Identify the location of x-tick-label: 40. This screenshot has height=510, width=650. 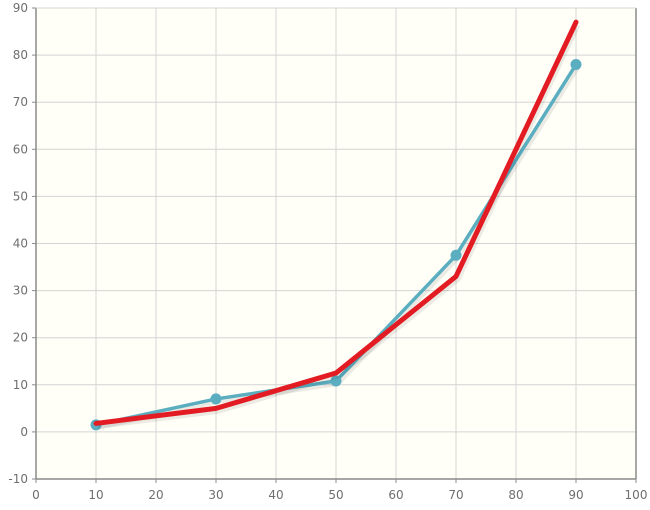
(275, 495).